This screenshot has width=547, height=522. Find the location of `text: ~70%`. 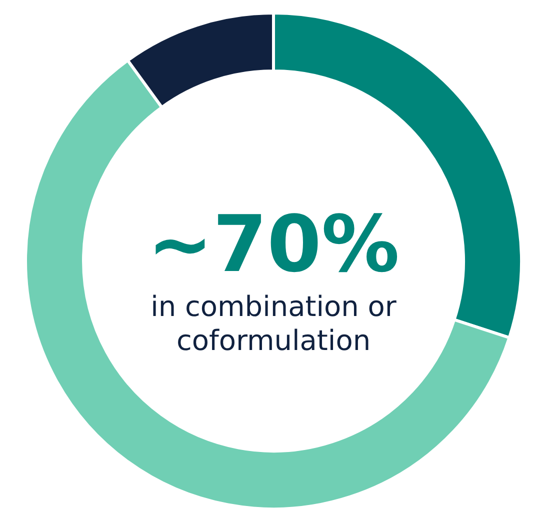

text: ~70% is located at coordinates (273, 245).